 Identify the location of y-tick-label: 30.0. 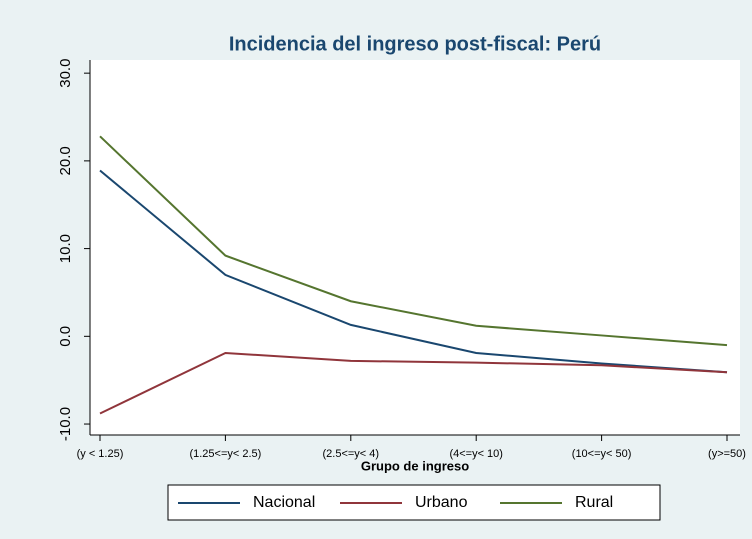
(65, 73).